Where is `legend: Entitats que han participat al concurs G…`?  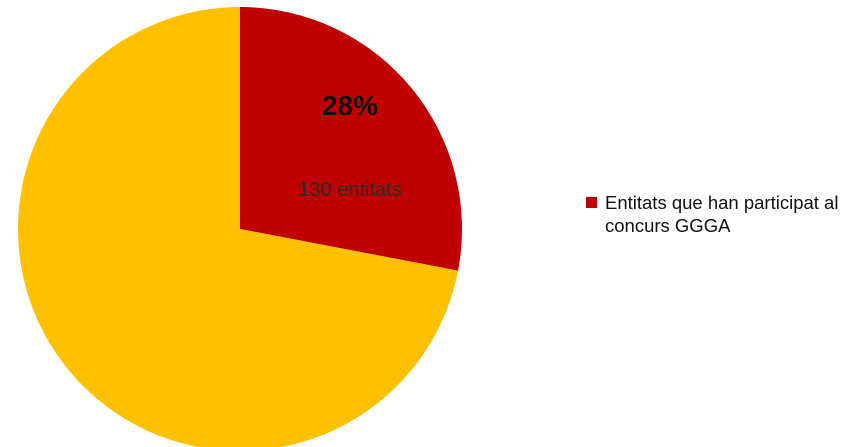 legend: Entitats que han participat al concurs G… is located at coordinates (713, 214).